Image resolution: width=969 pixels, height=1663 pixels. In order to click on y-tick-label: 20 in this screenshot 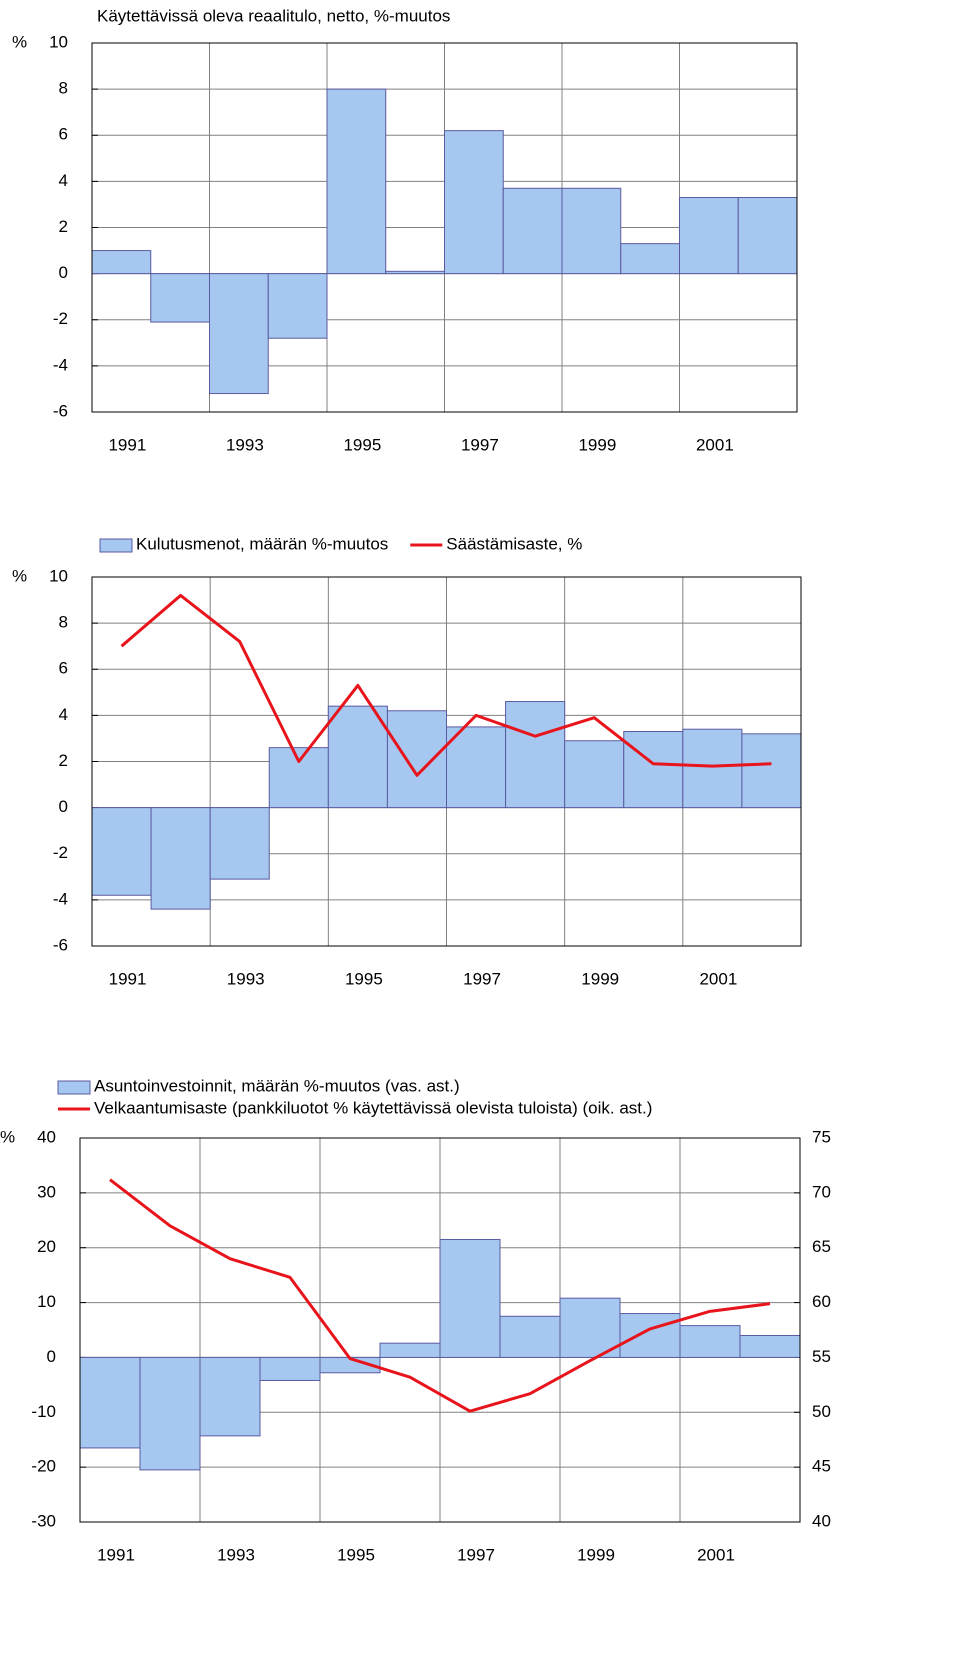, I will do `click(46, 1246)`.